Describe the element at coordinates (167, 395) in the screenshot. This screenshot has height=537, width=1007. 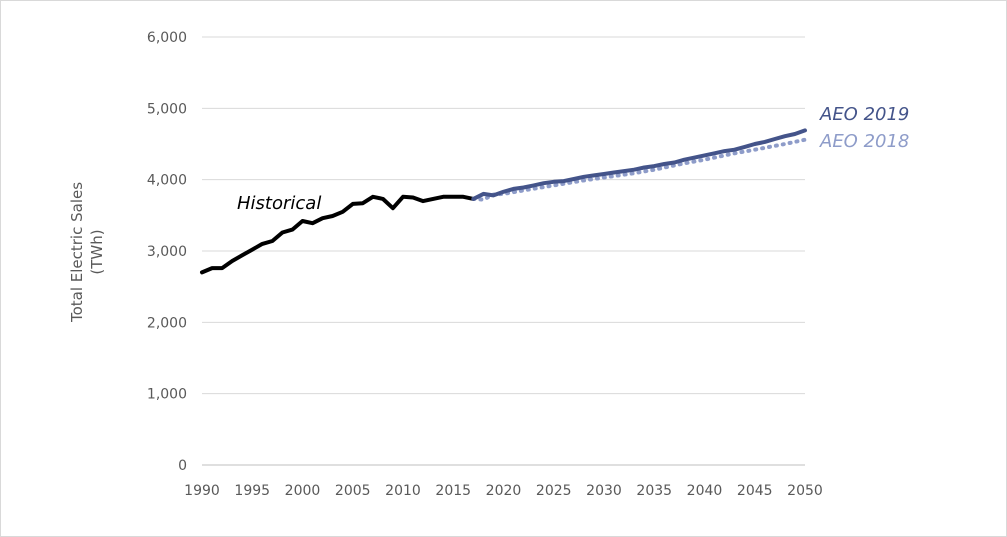
I see `y-tick-label: 1,000` at that location.